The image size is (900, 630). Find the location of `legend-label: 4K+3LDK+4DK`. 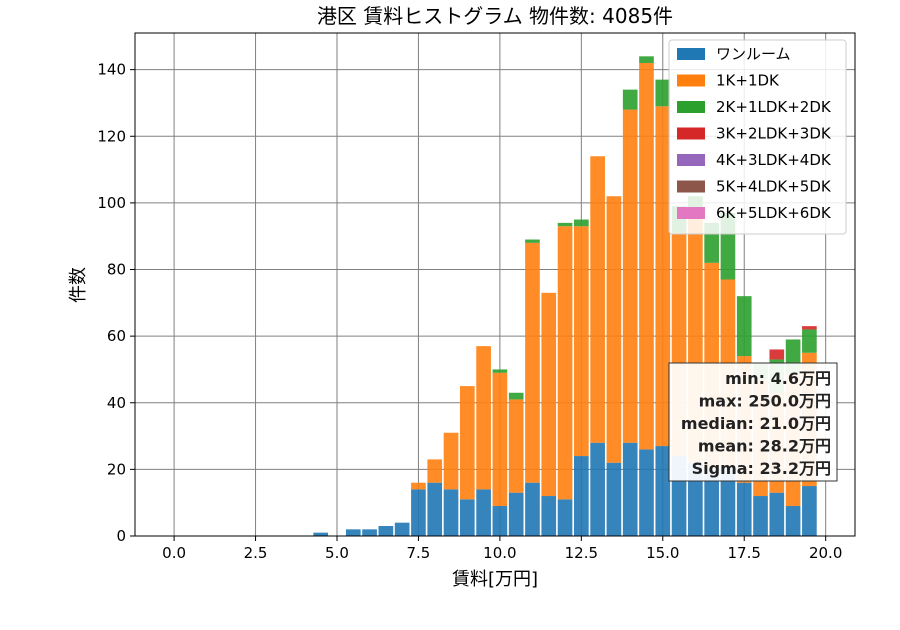

legend-label: 4K+3LDK+4DK is located at coordinates (774, 160).